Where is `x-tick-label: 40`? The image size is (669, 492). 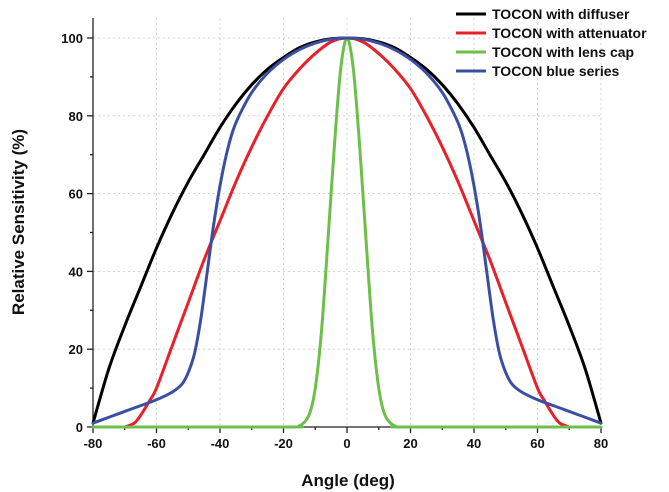
x-tick-label: 40 is located at coordinates (474, 443).